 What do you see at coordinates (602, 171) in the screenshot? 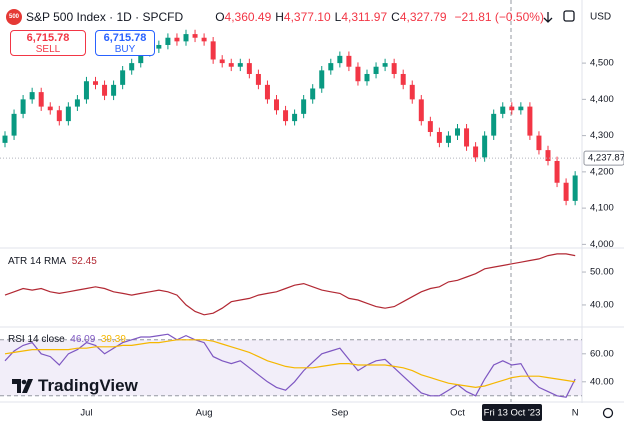
I see `y-tick-label: 4,200` at bounding box center [602, 171].